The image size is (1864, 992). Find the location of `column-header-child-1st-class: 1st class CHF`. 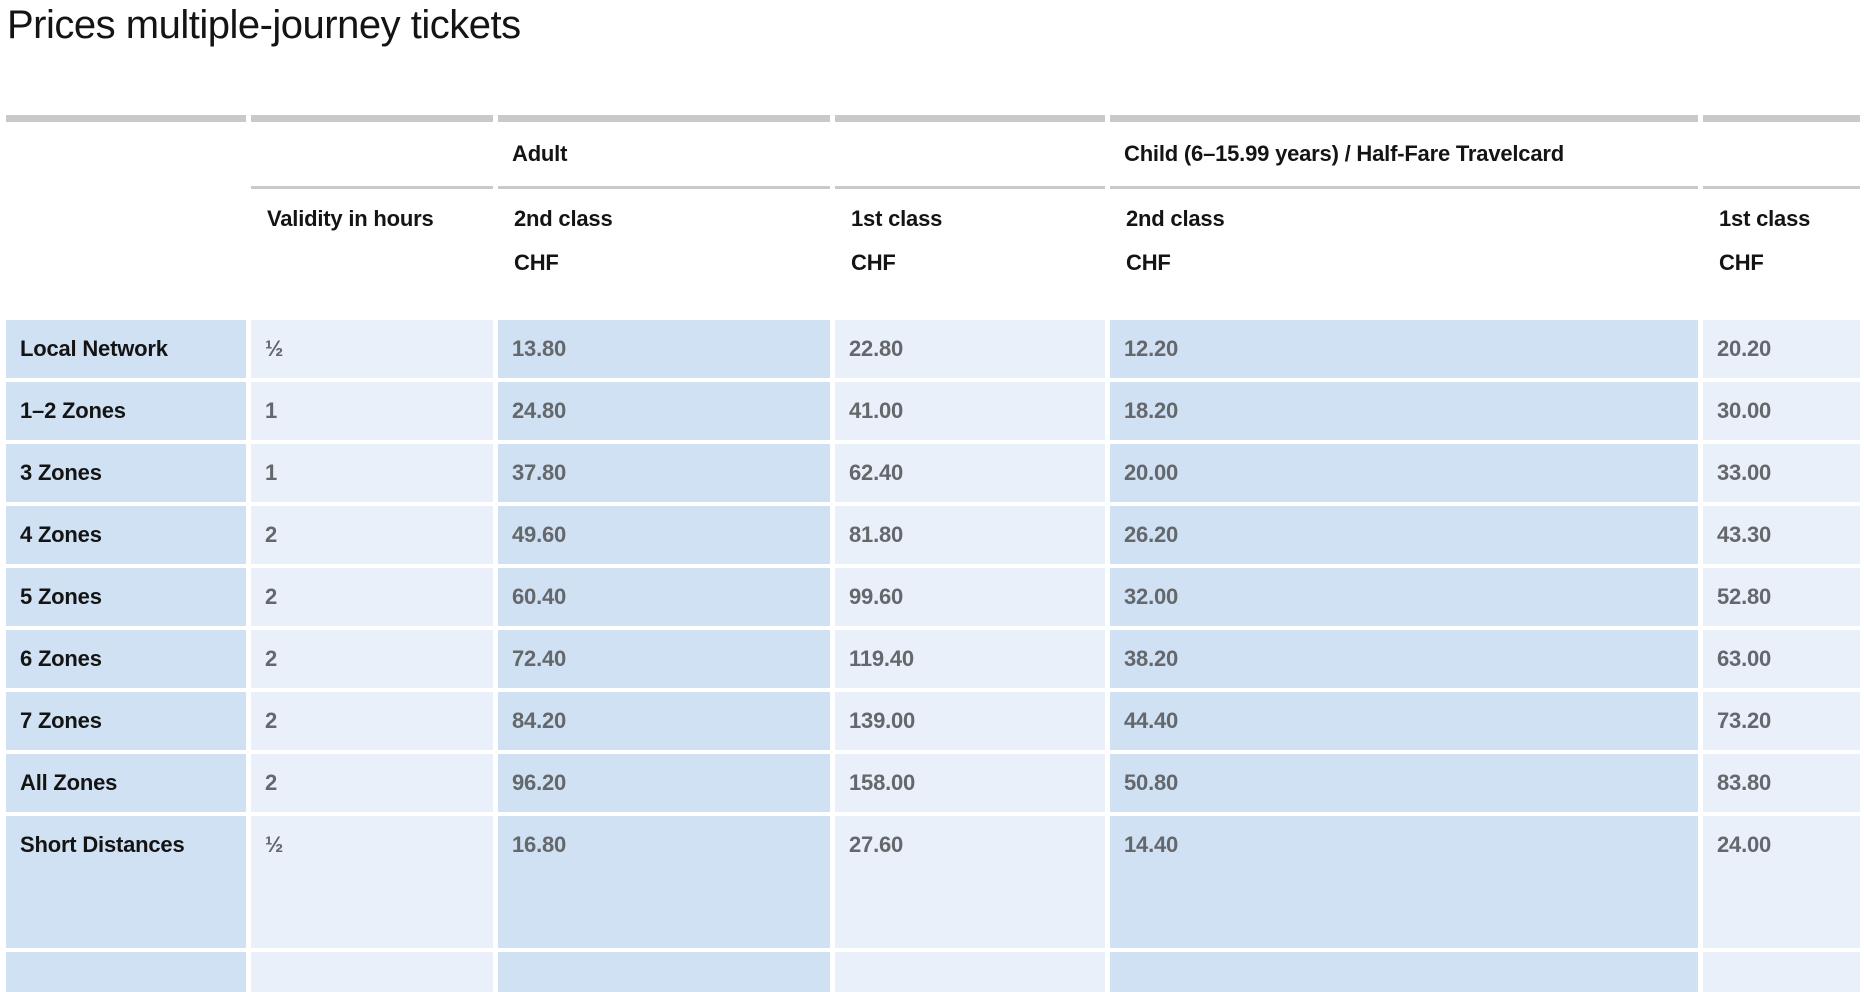

column-header-child-1st-class: 1st class CHF is located at coordinates (1781, 254).